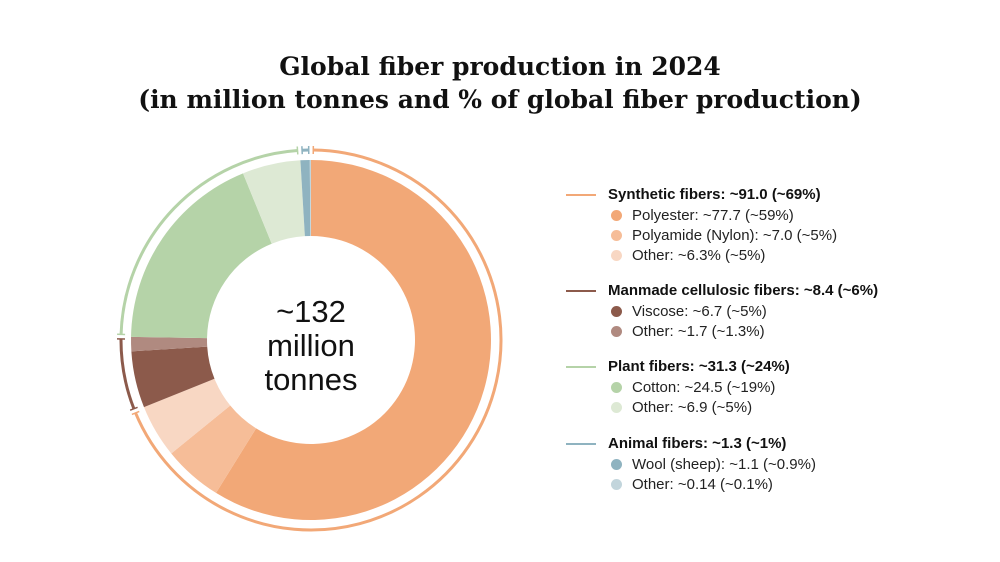  I want to click on legend-item-label: Polyamide (Nylon): ~7.0 (~5%), so click(735, 235).